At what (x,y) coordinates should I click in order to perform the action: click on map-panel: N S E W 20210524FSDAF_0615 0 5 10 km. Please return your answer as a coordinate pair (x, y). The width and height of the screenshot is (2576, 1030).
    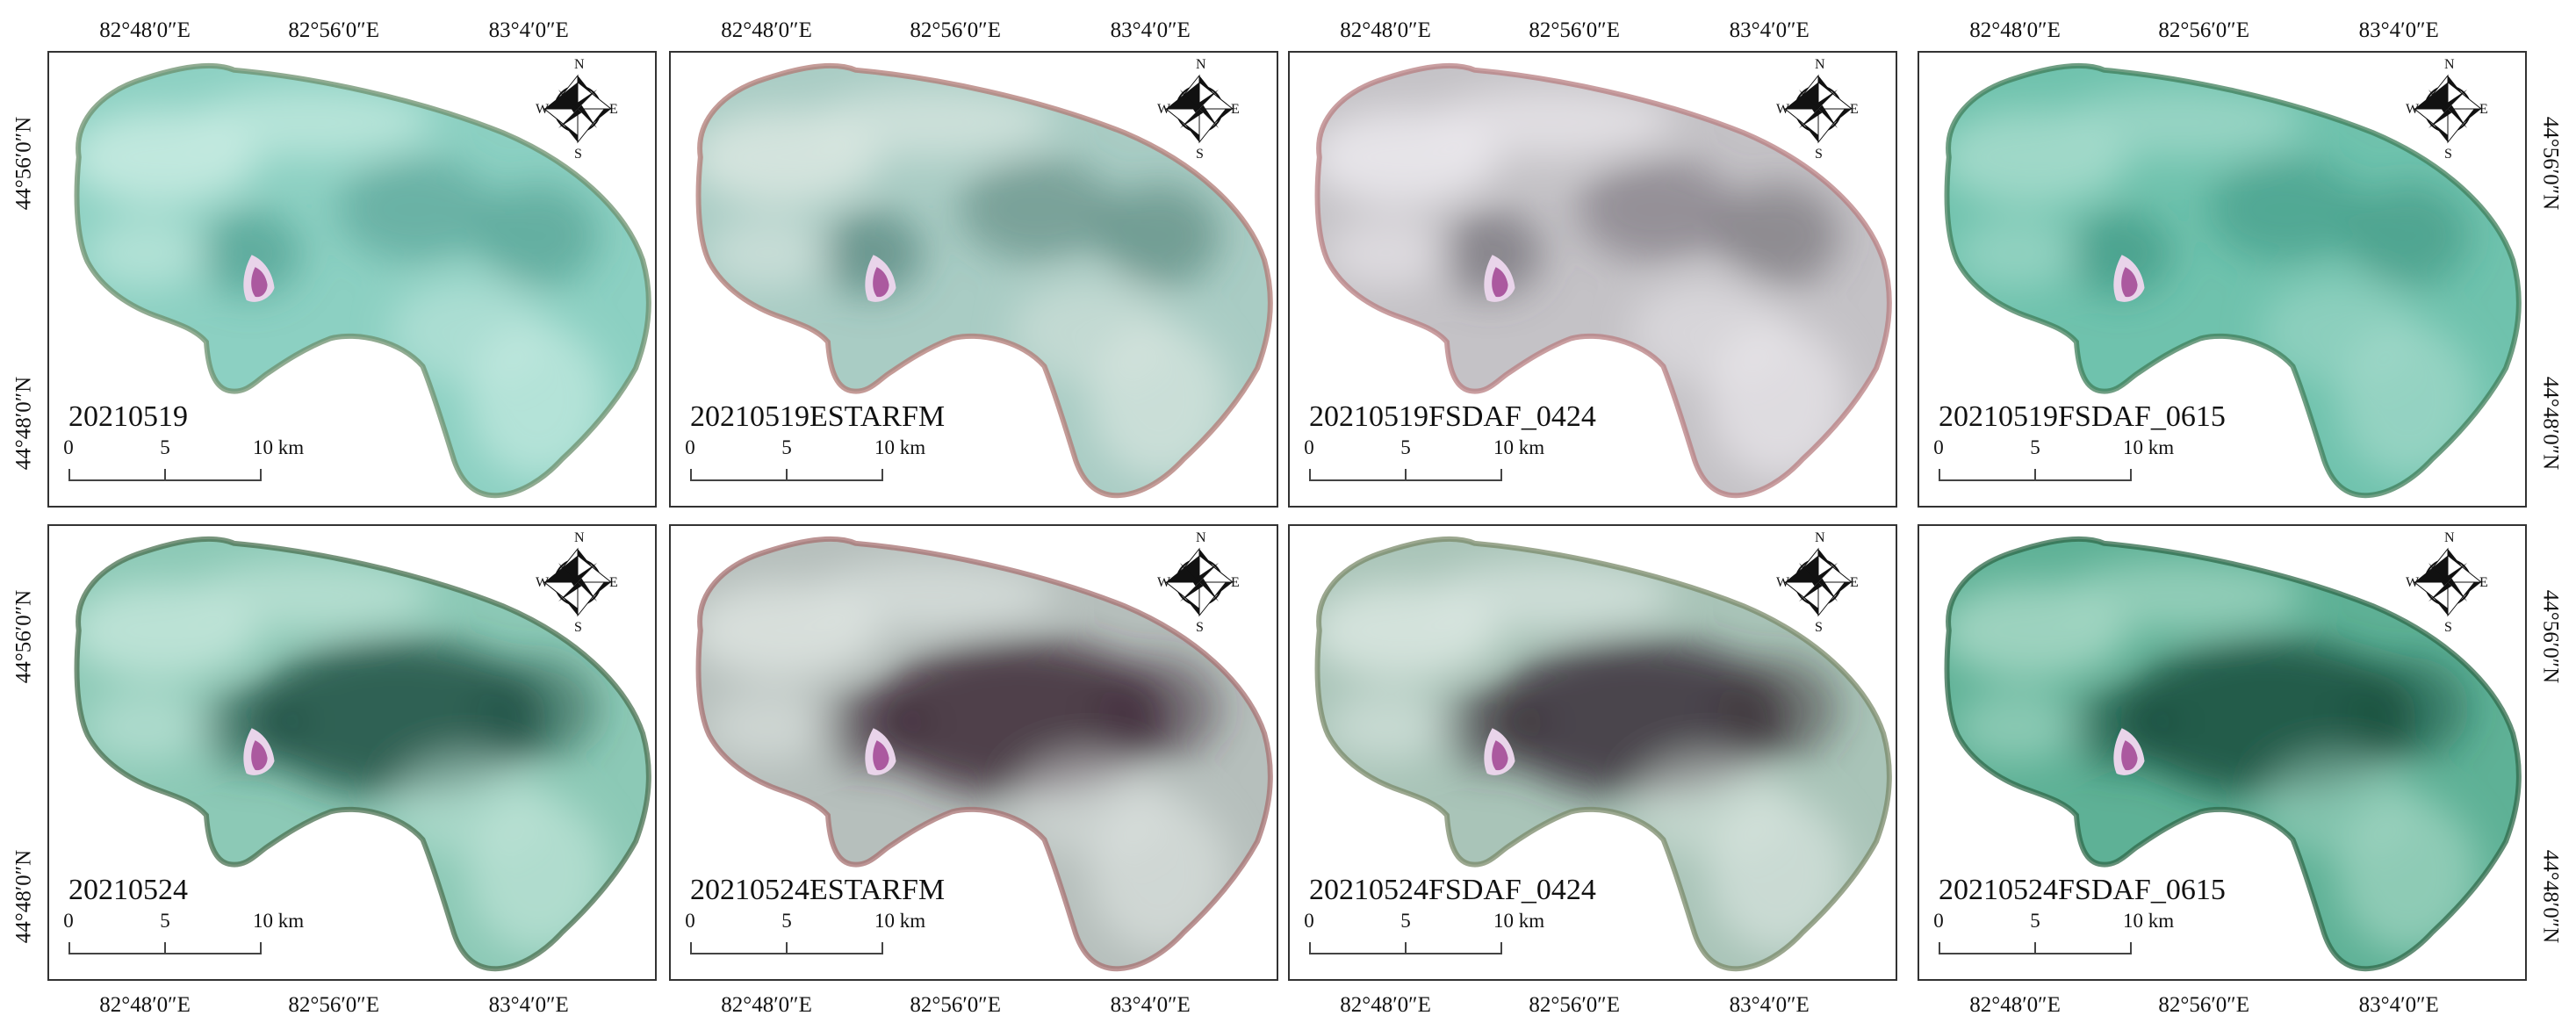
    Looking at the image, I should click on (2222, 753).